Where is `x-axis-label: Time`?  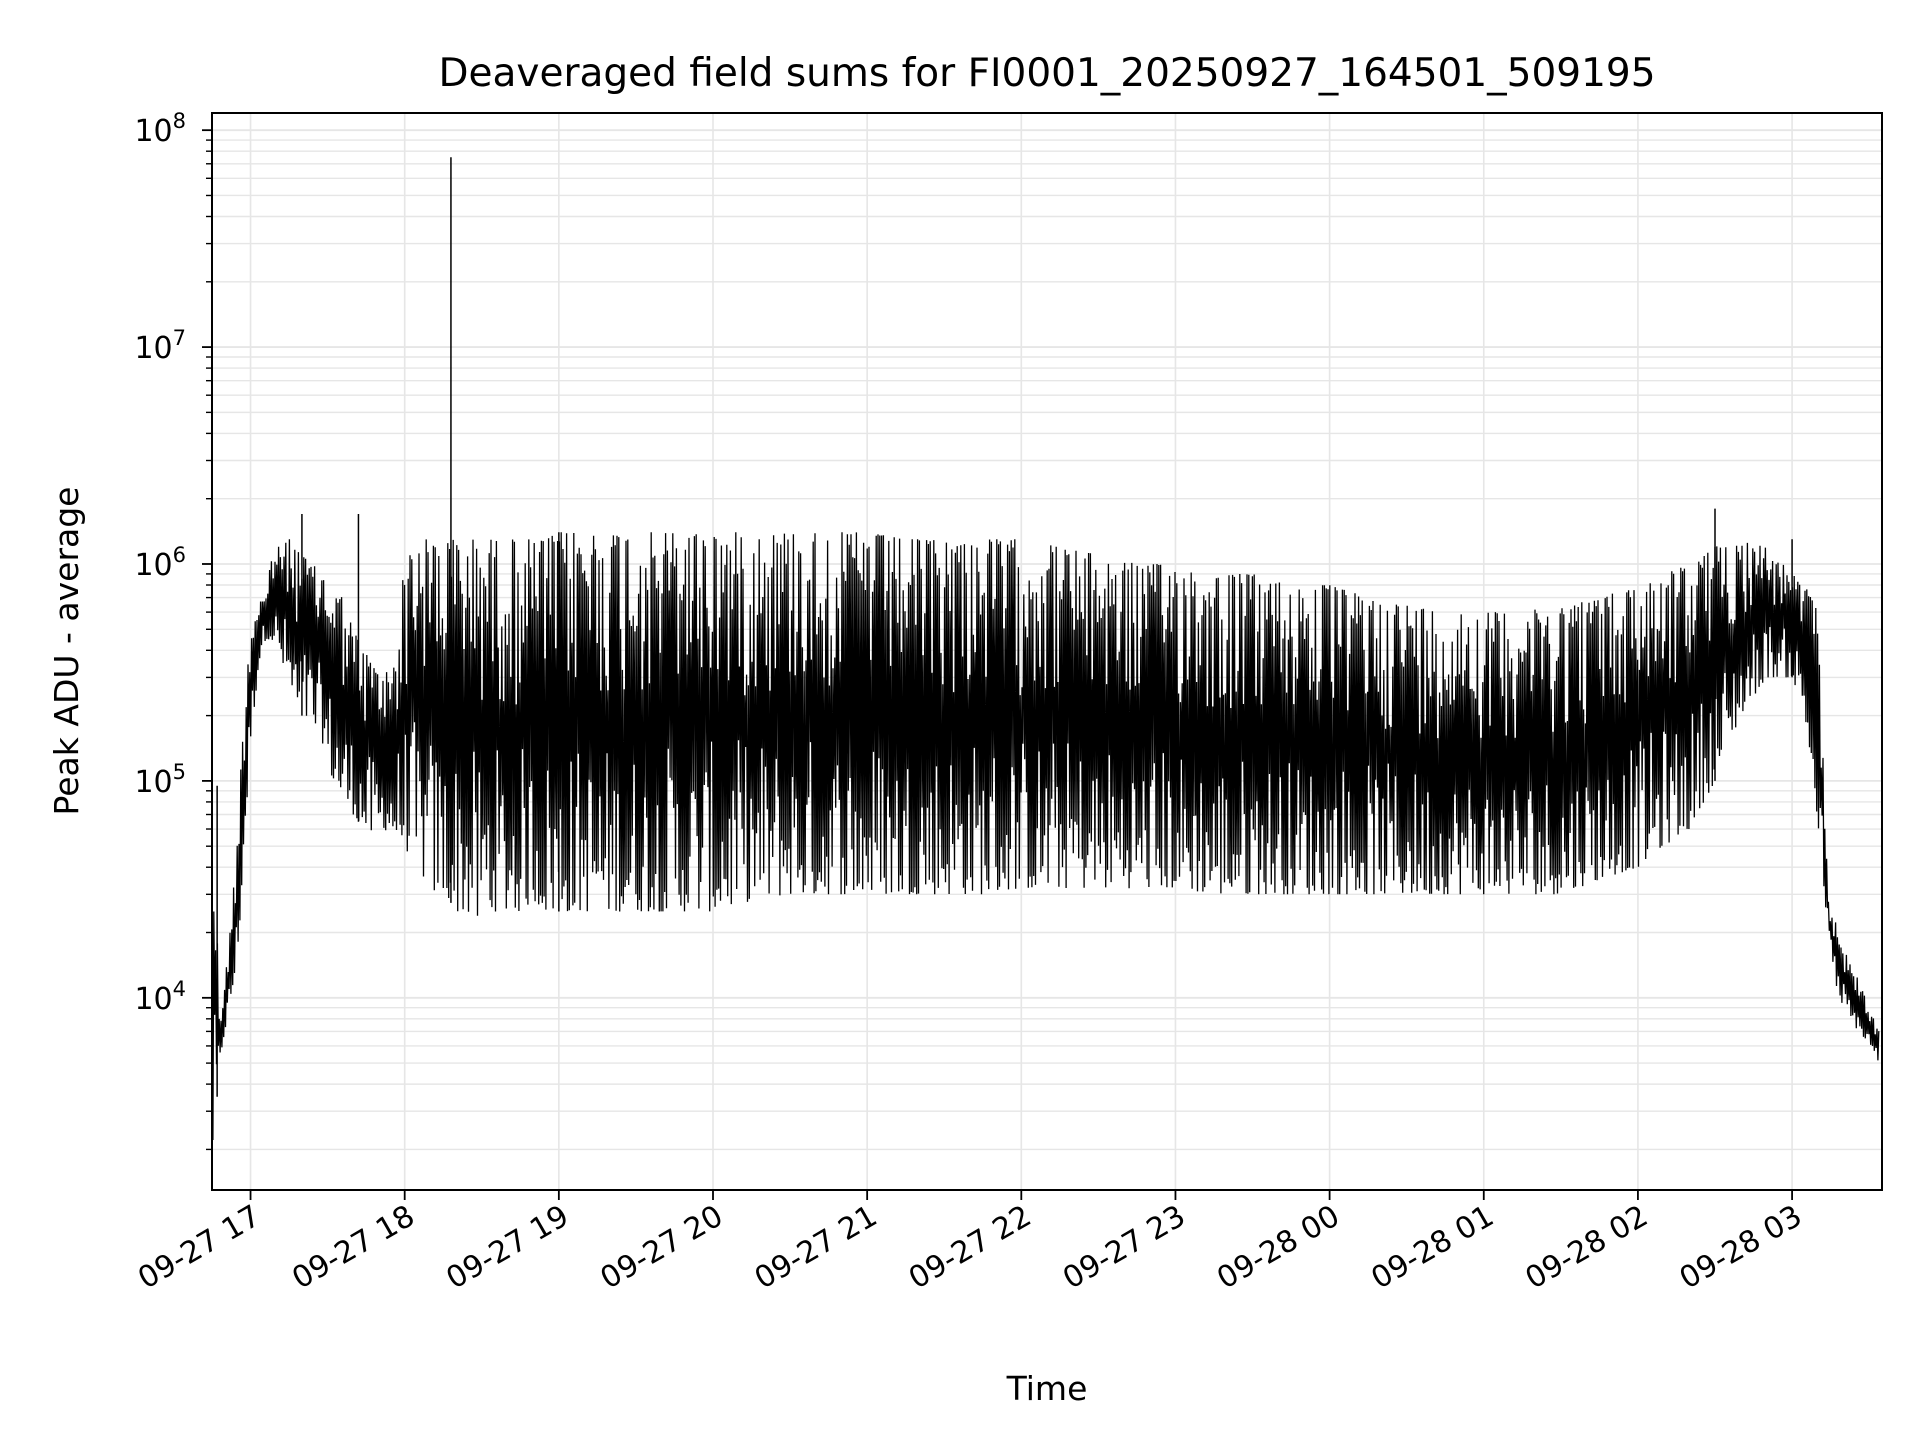 x-axis-label: Time is located at coordinates (1047, 1388).